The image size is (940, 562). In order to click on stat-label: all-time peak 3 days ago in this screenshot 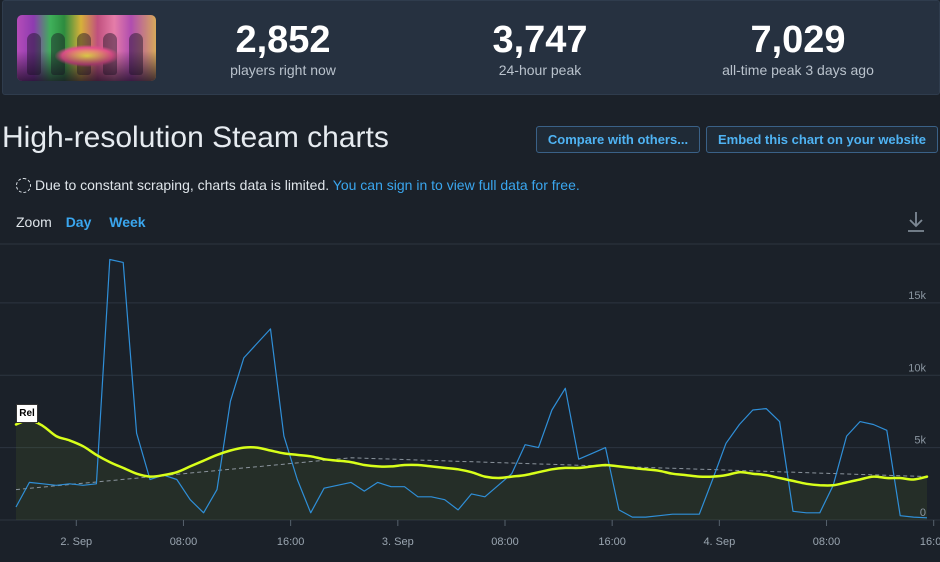, I will do `click(798, 70)`.